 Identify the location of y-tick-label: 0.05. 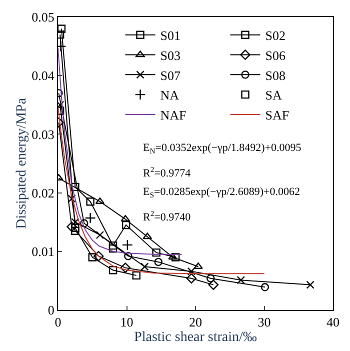
(43, 17).